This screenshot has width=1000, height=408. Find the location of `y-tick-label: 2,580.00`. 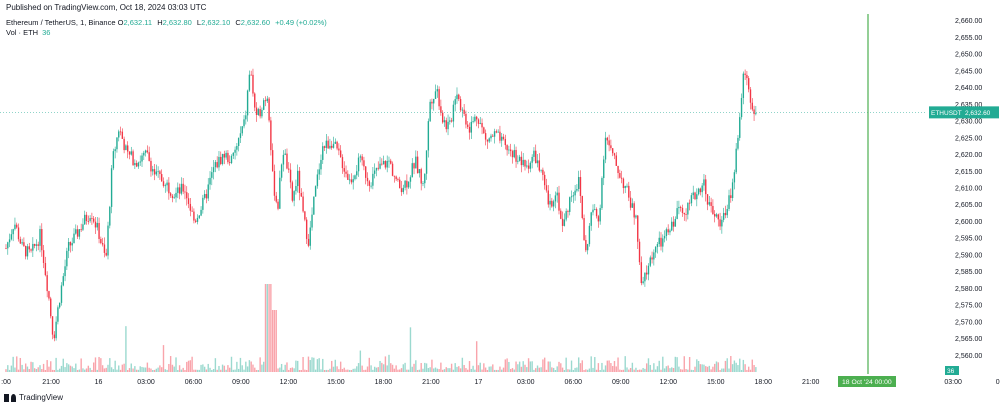

y-tick-label: 2,580.00 is located at coordinates (968, 289).